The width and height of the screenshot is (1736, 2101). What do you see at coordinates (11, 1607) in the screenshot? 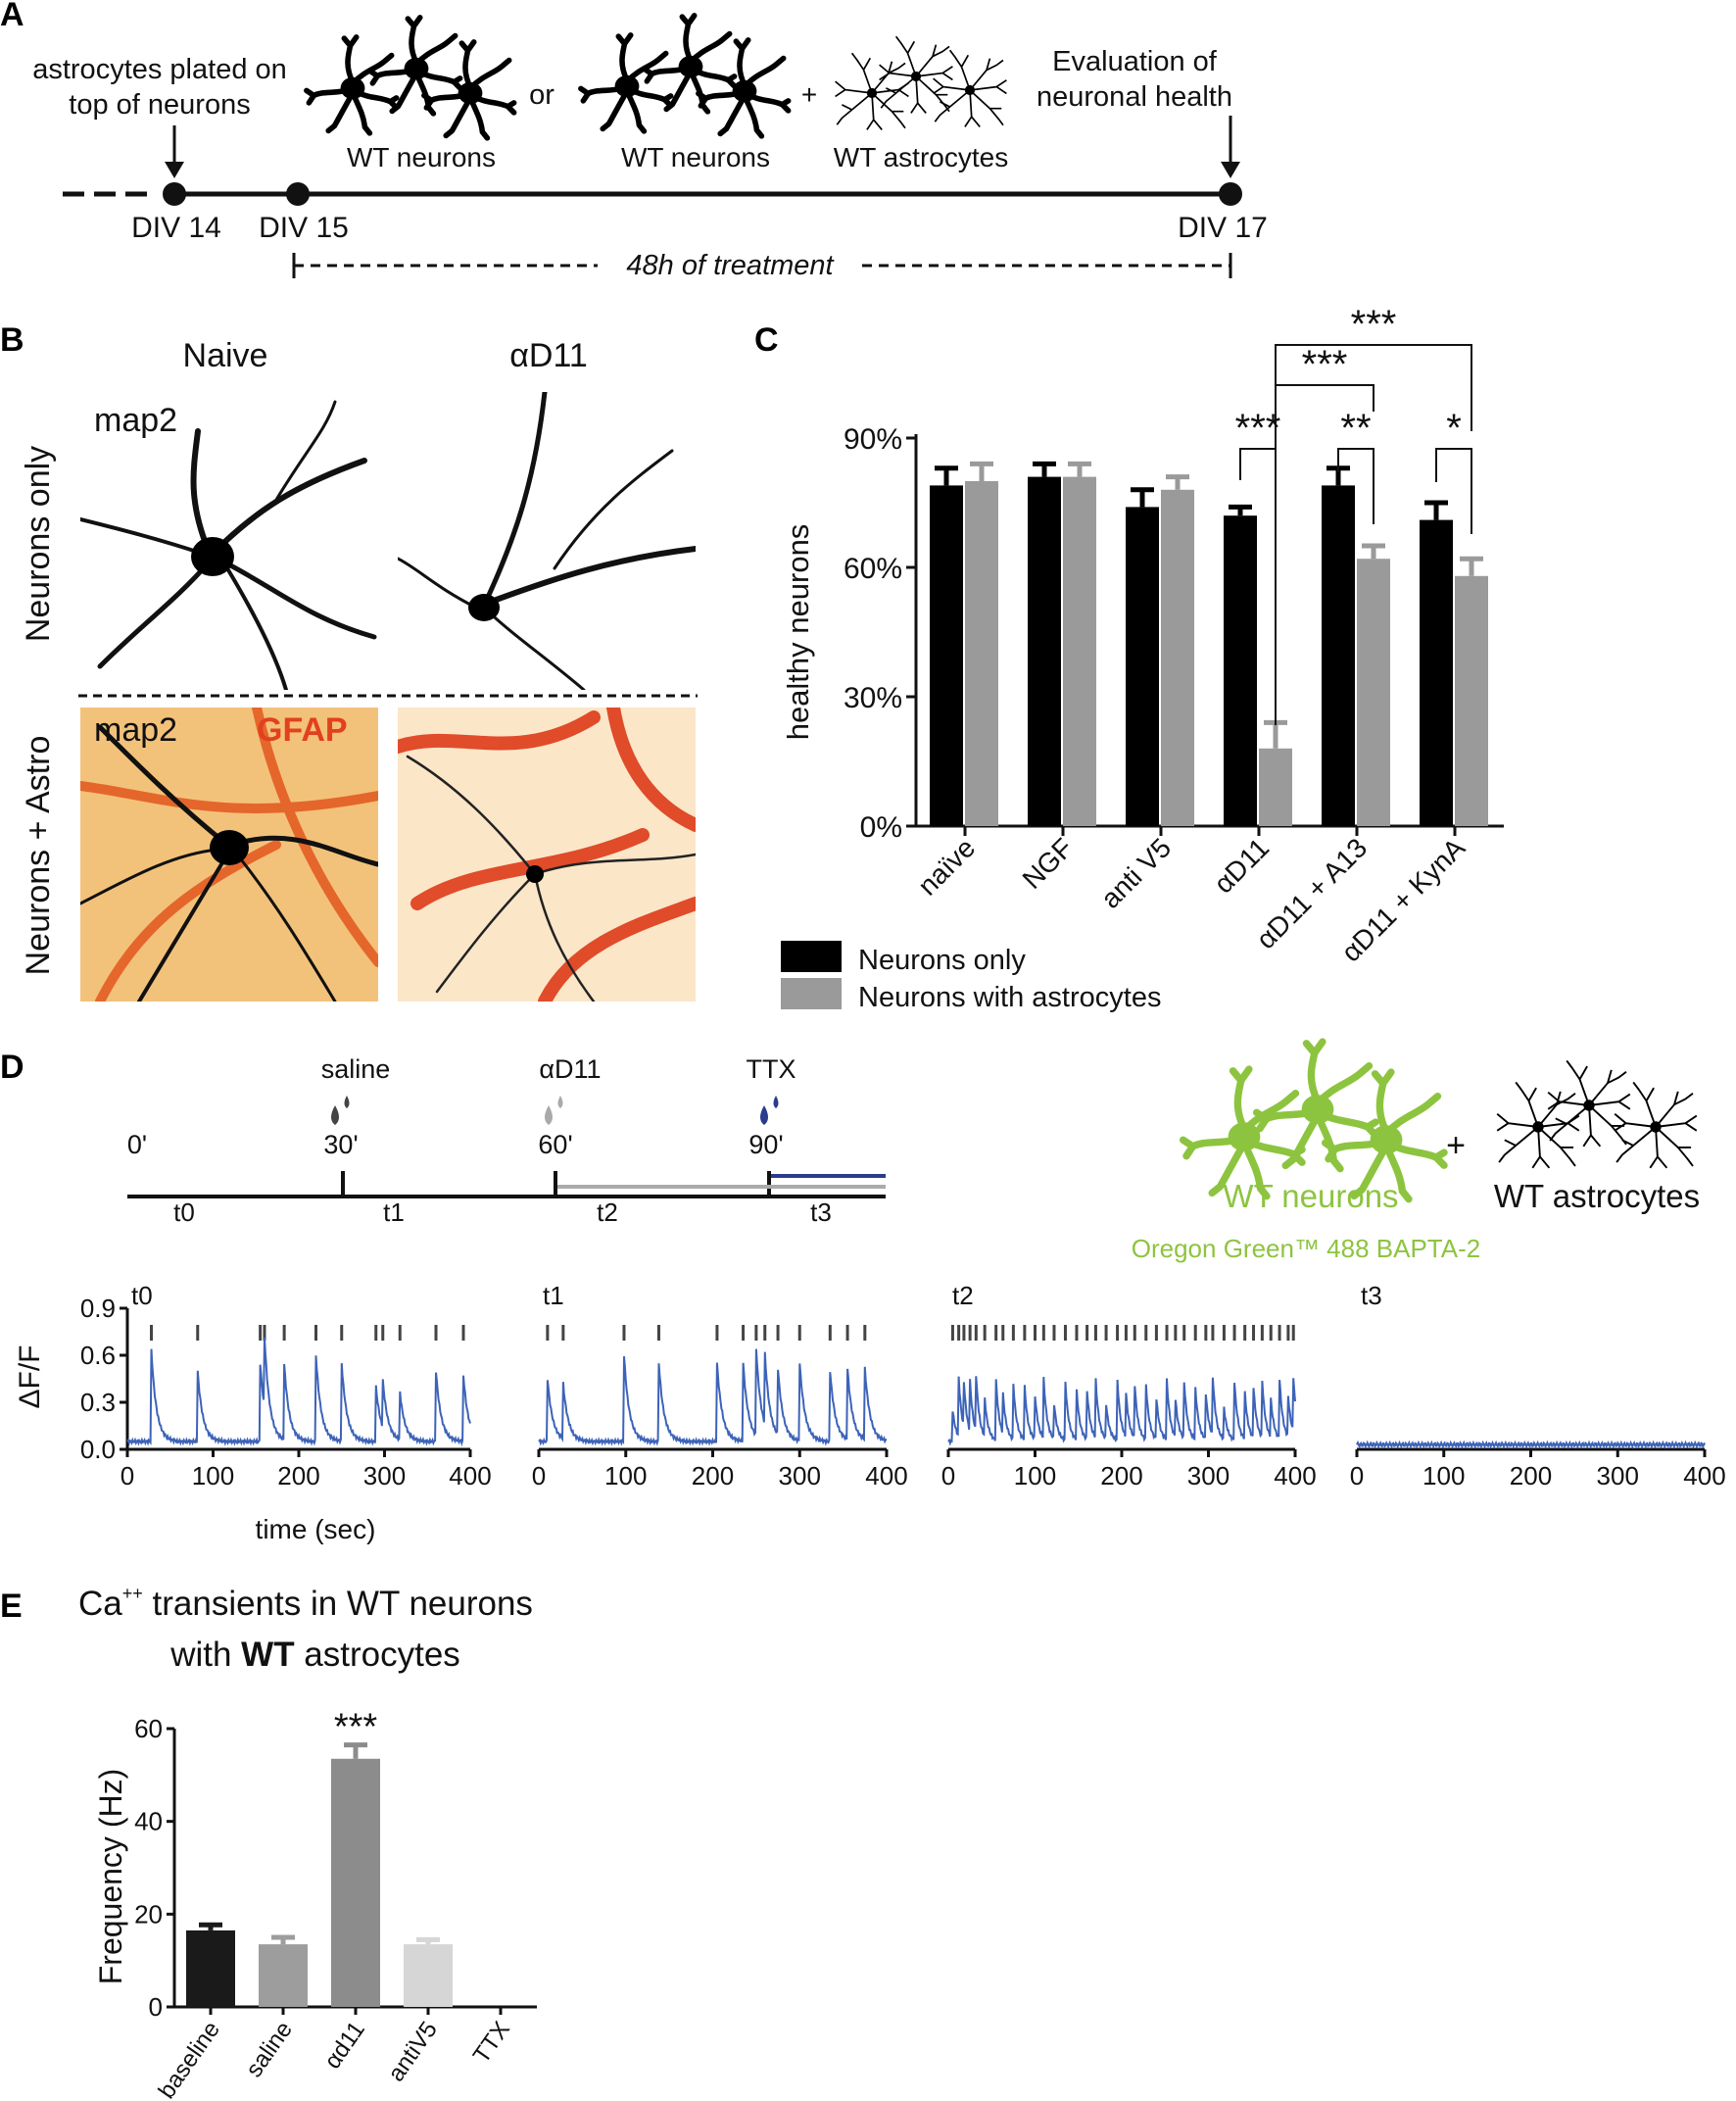
I see `panel-label-e: E` at bounding box center [11, 1607].